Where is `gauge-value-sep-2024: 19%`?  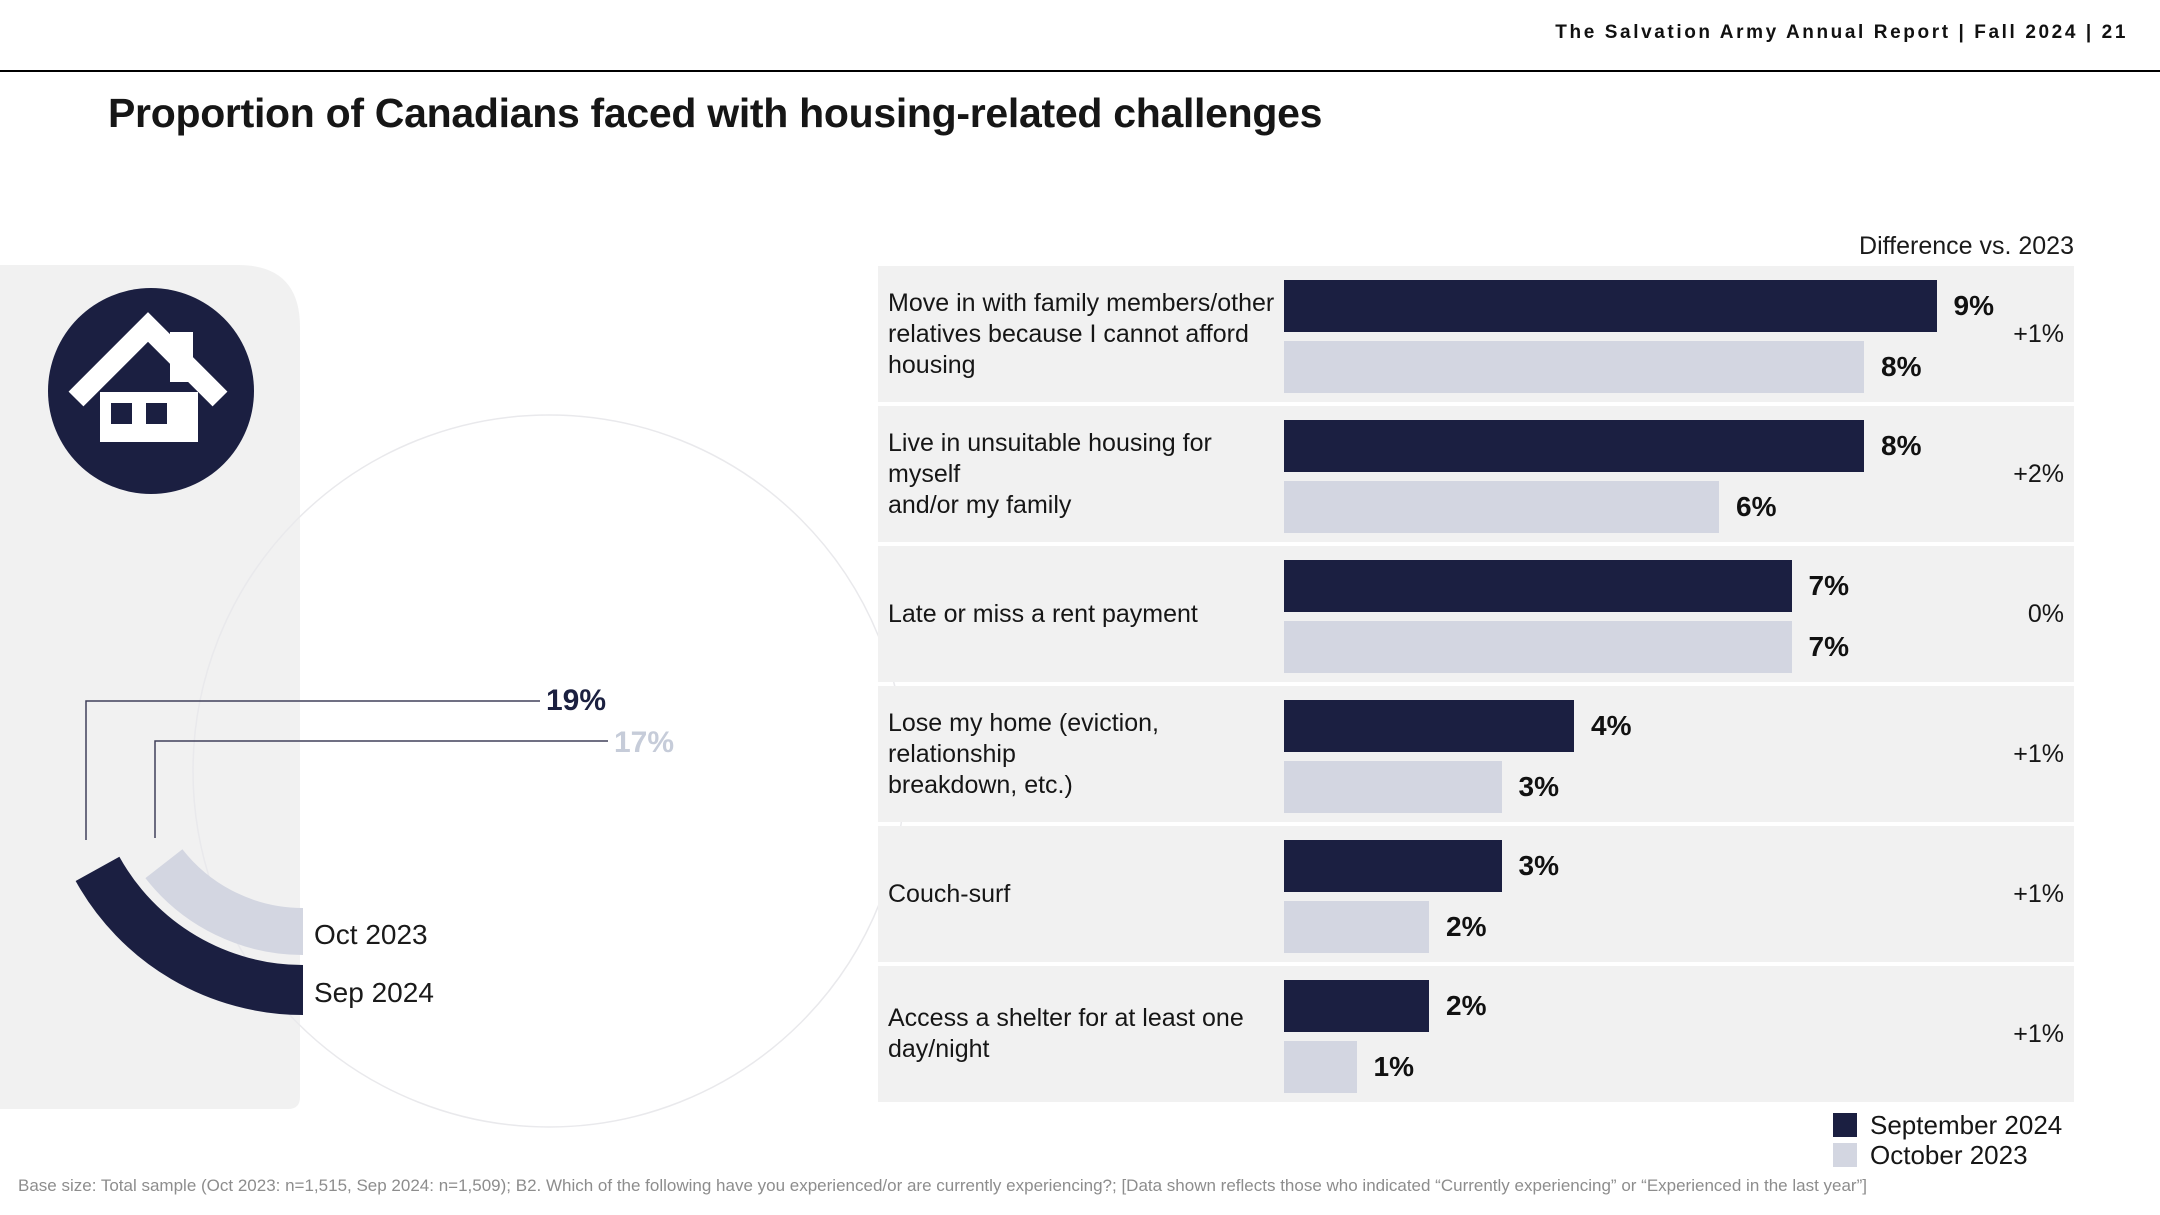 gauge-value-sep-2024: 19% is located at coordinates (576, 700).